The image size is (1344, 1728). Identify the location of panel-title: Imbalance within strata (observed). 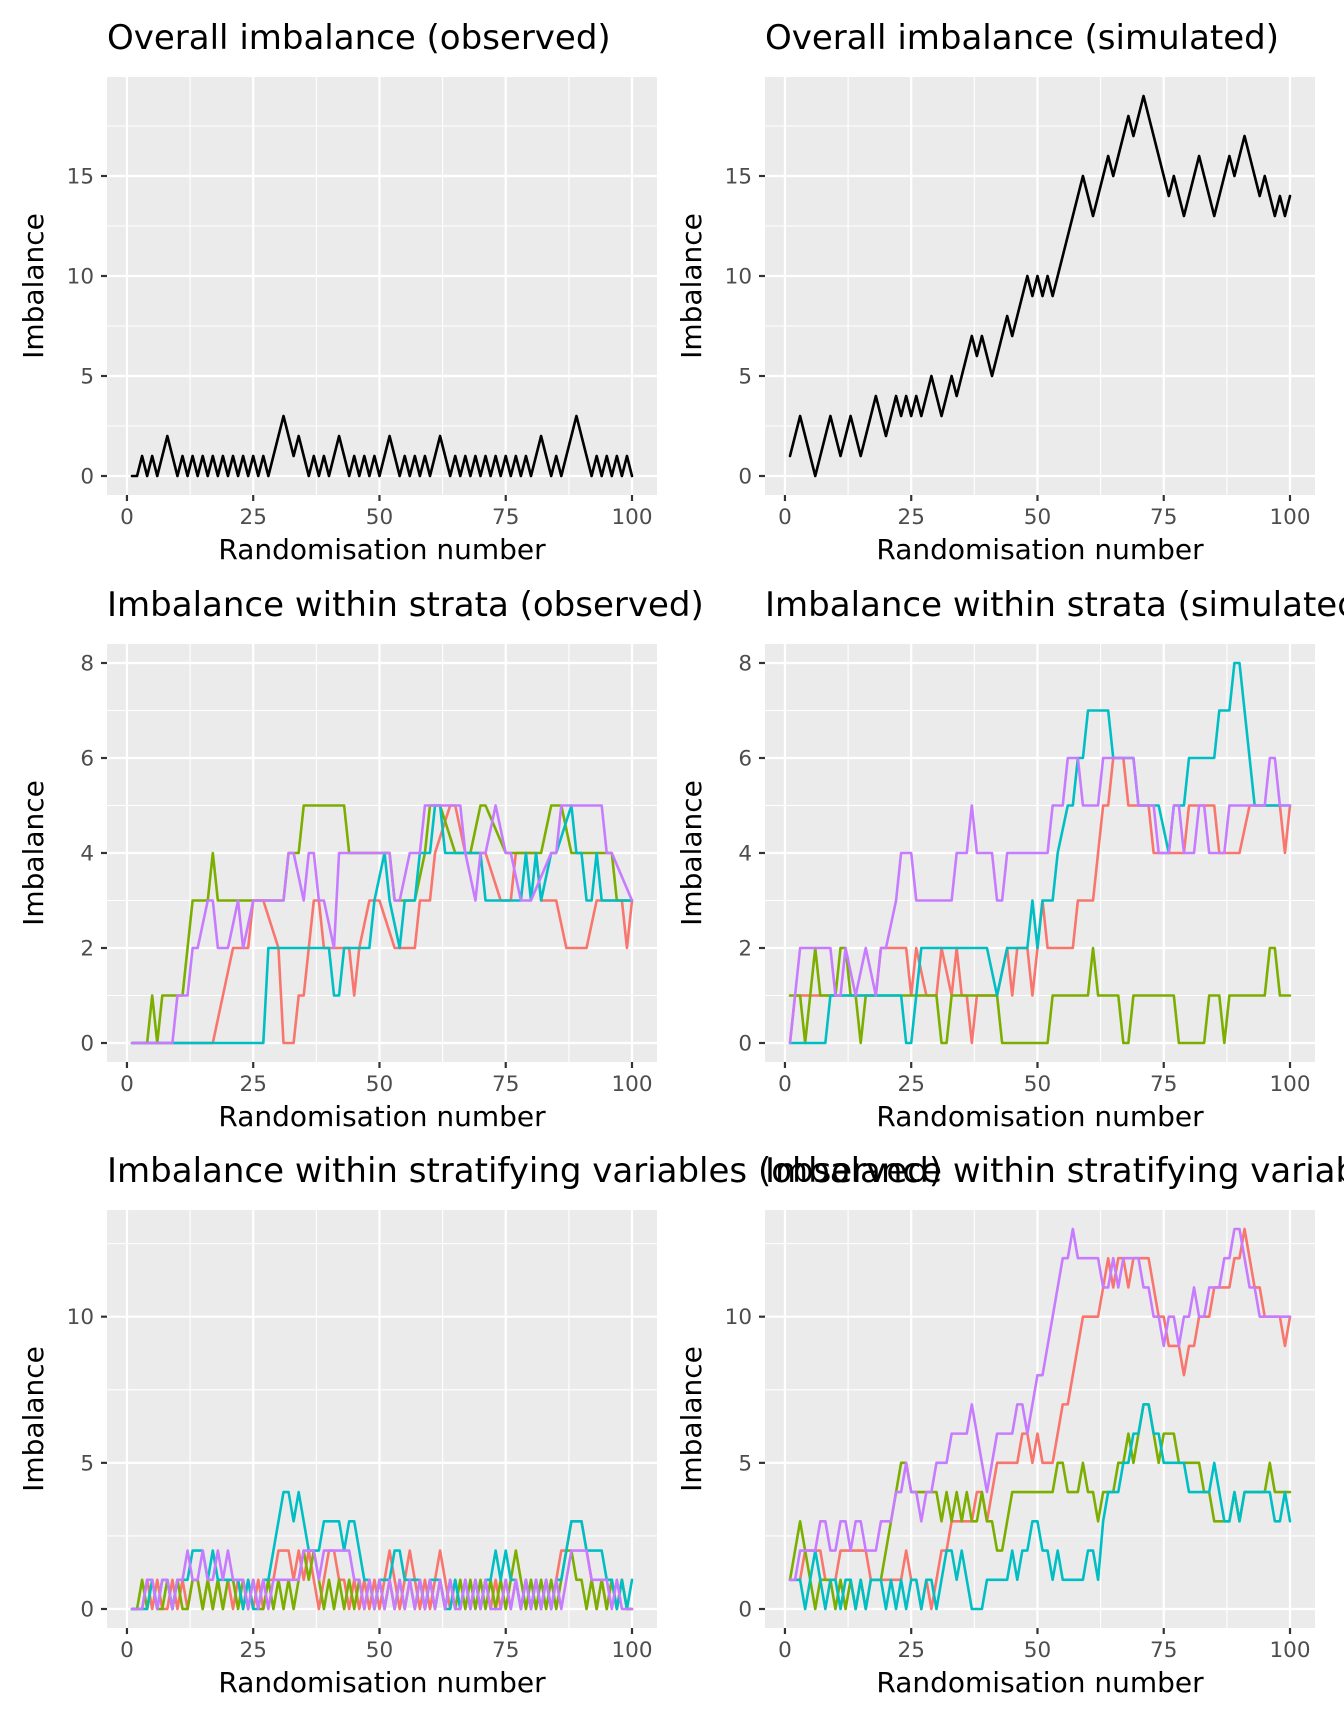
(405, 605).